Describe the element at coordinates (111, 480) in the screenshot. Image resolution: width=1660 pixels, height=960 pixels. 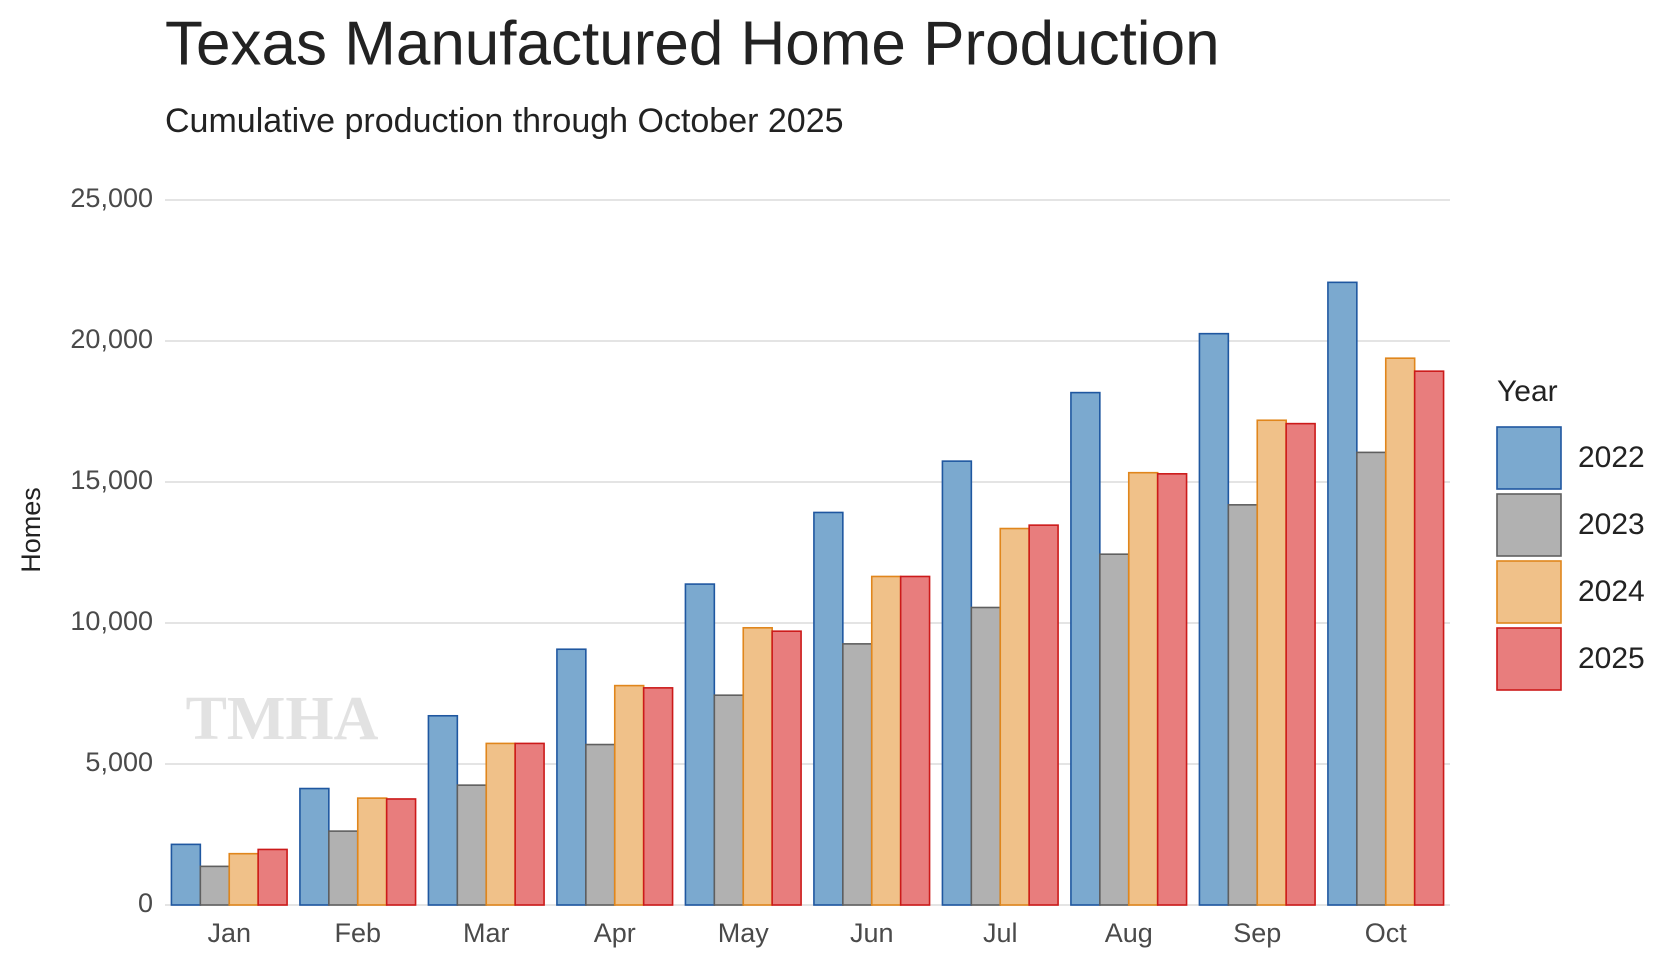
I see `y-tick-label: 15,000` at that location.